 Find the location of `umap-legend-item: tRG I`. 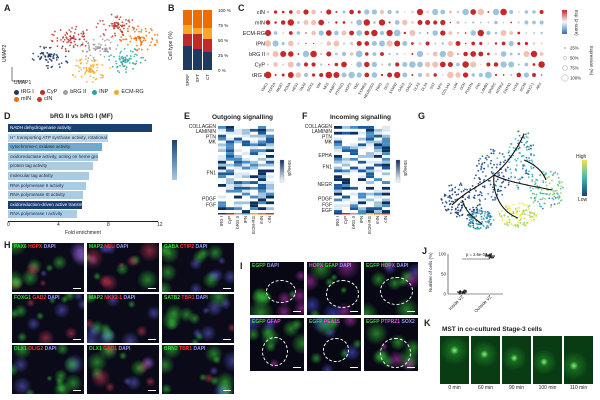

umap-legend-item: tRG I is located at coordinates (24, 92).